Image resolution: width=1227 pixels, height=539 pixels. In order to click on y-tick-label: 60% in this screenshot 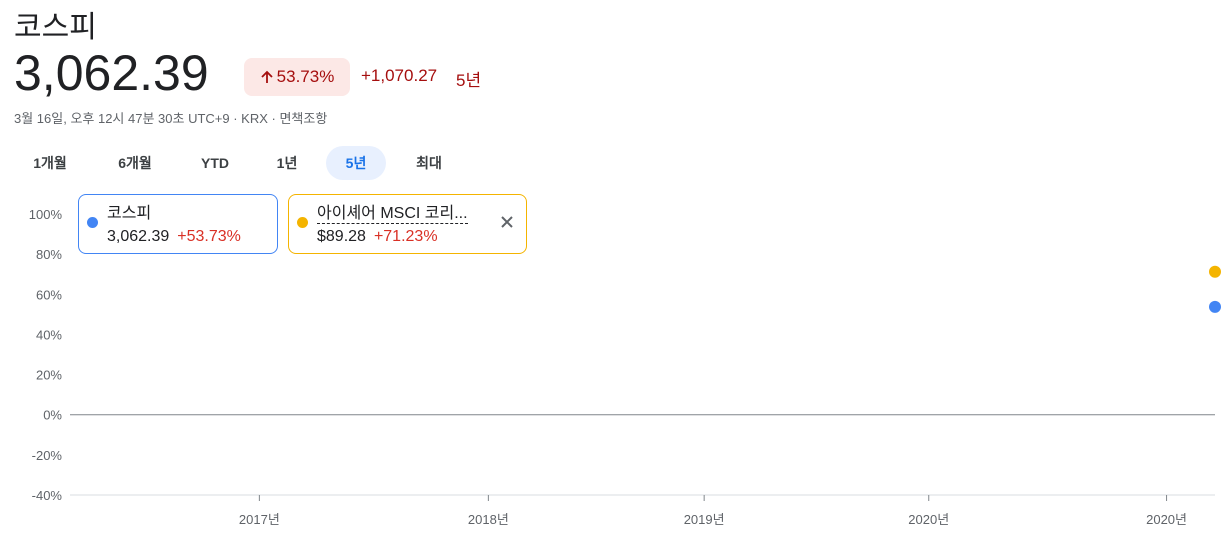, I will do `click(49, 294)`.